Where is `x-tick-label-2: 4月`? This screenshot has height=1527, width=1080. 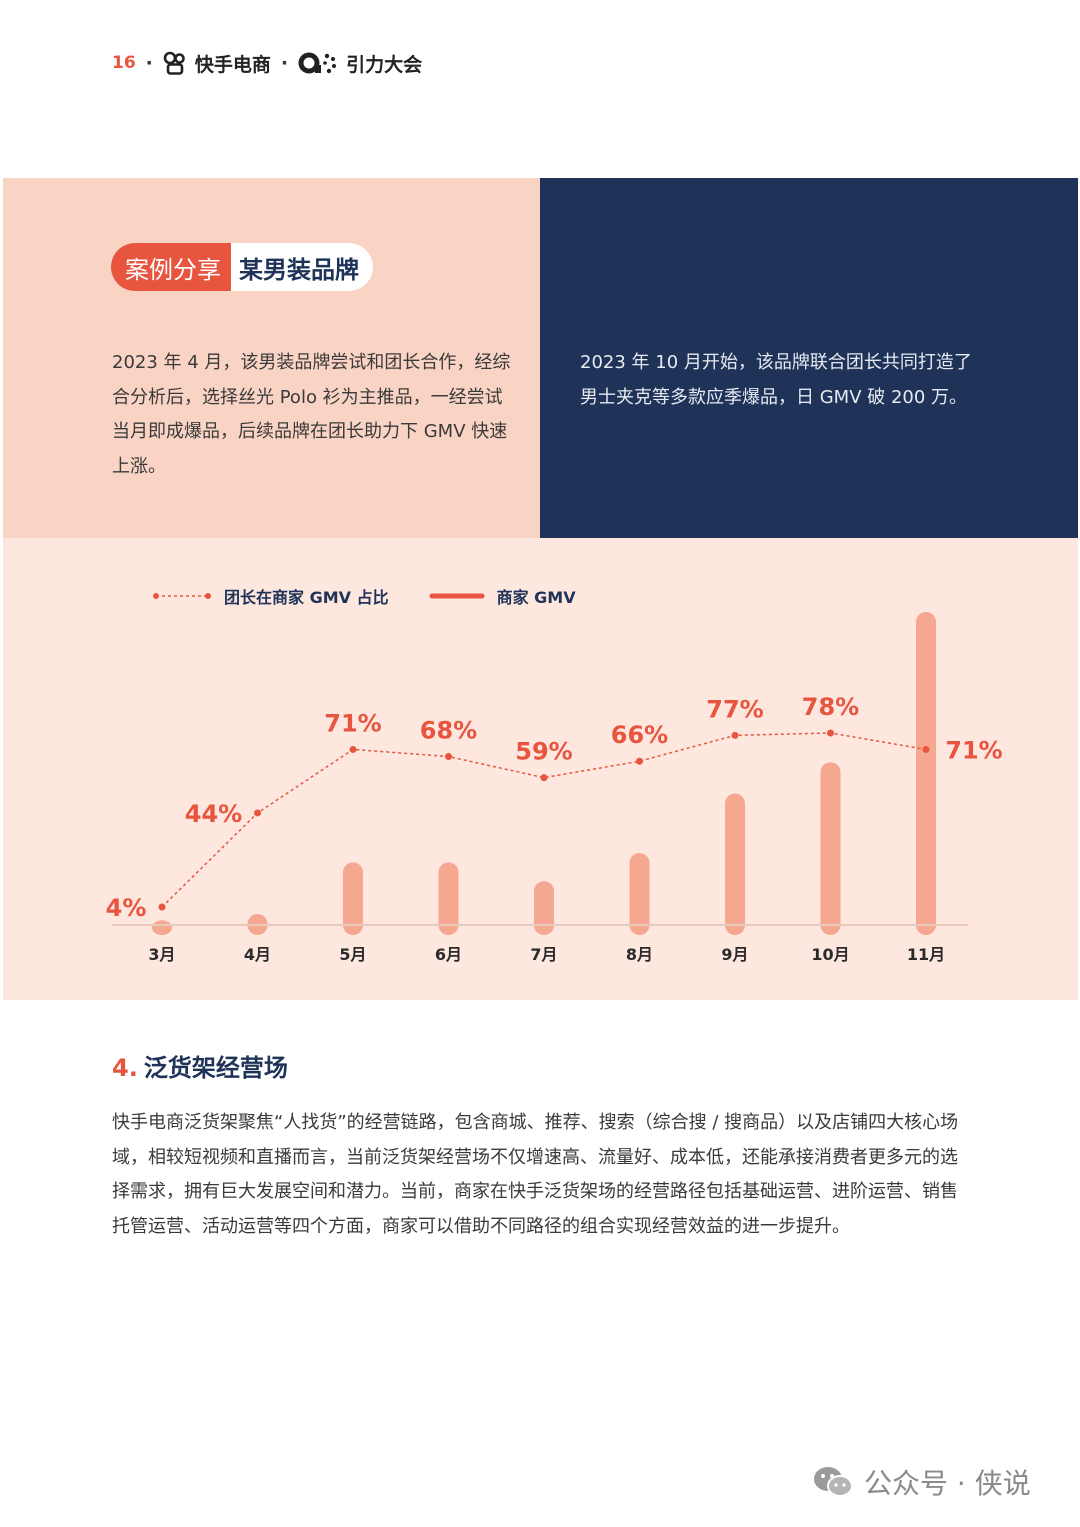
x-tick-label-2: 4月 is located at coordinates (257, 954).